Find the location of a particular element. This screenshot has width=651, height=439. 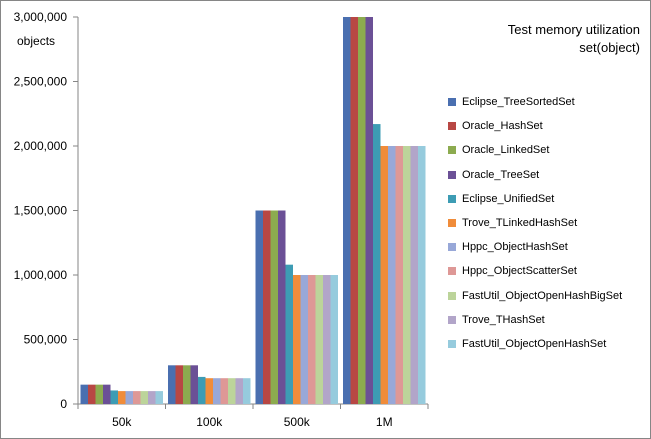

legend-label: Oracle_TreeSet is located at coordinates (501, 174).